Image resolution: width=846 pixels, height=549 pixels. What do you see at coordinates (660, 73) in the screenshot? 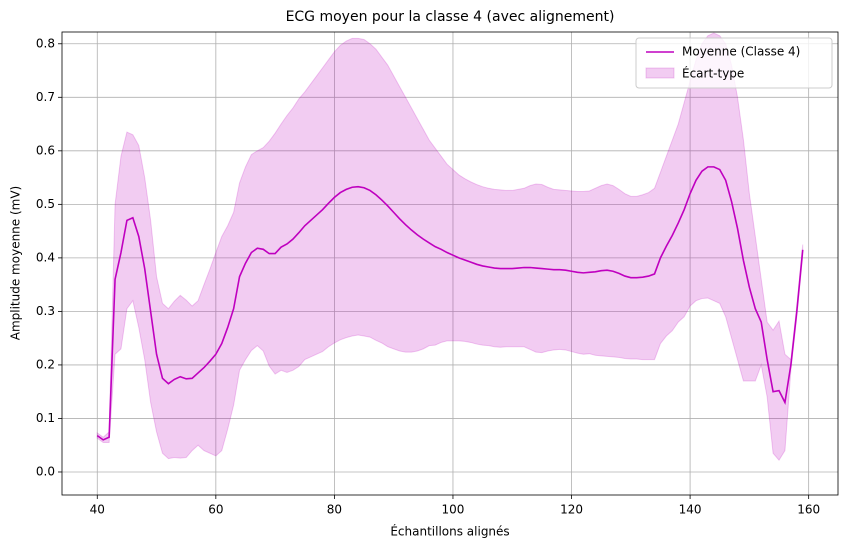
I see `legend-swatch` at bounding box center [660, 73].